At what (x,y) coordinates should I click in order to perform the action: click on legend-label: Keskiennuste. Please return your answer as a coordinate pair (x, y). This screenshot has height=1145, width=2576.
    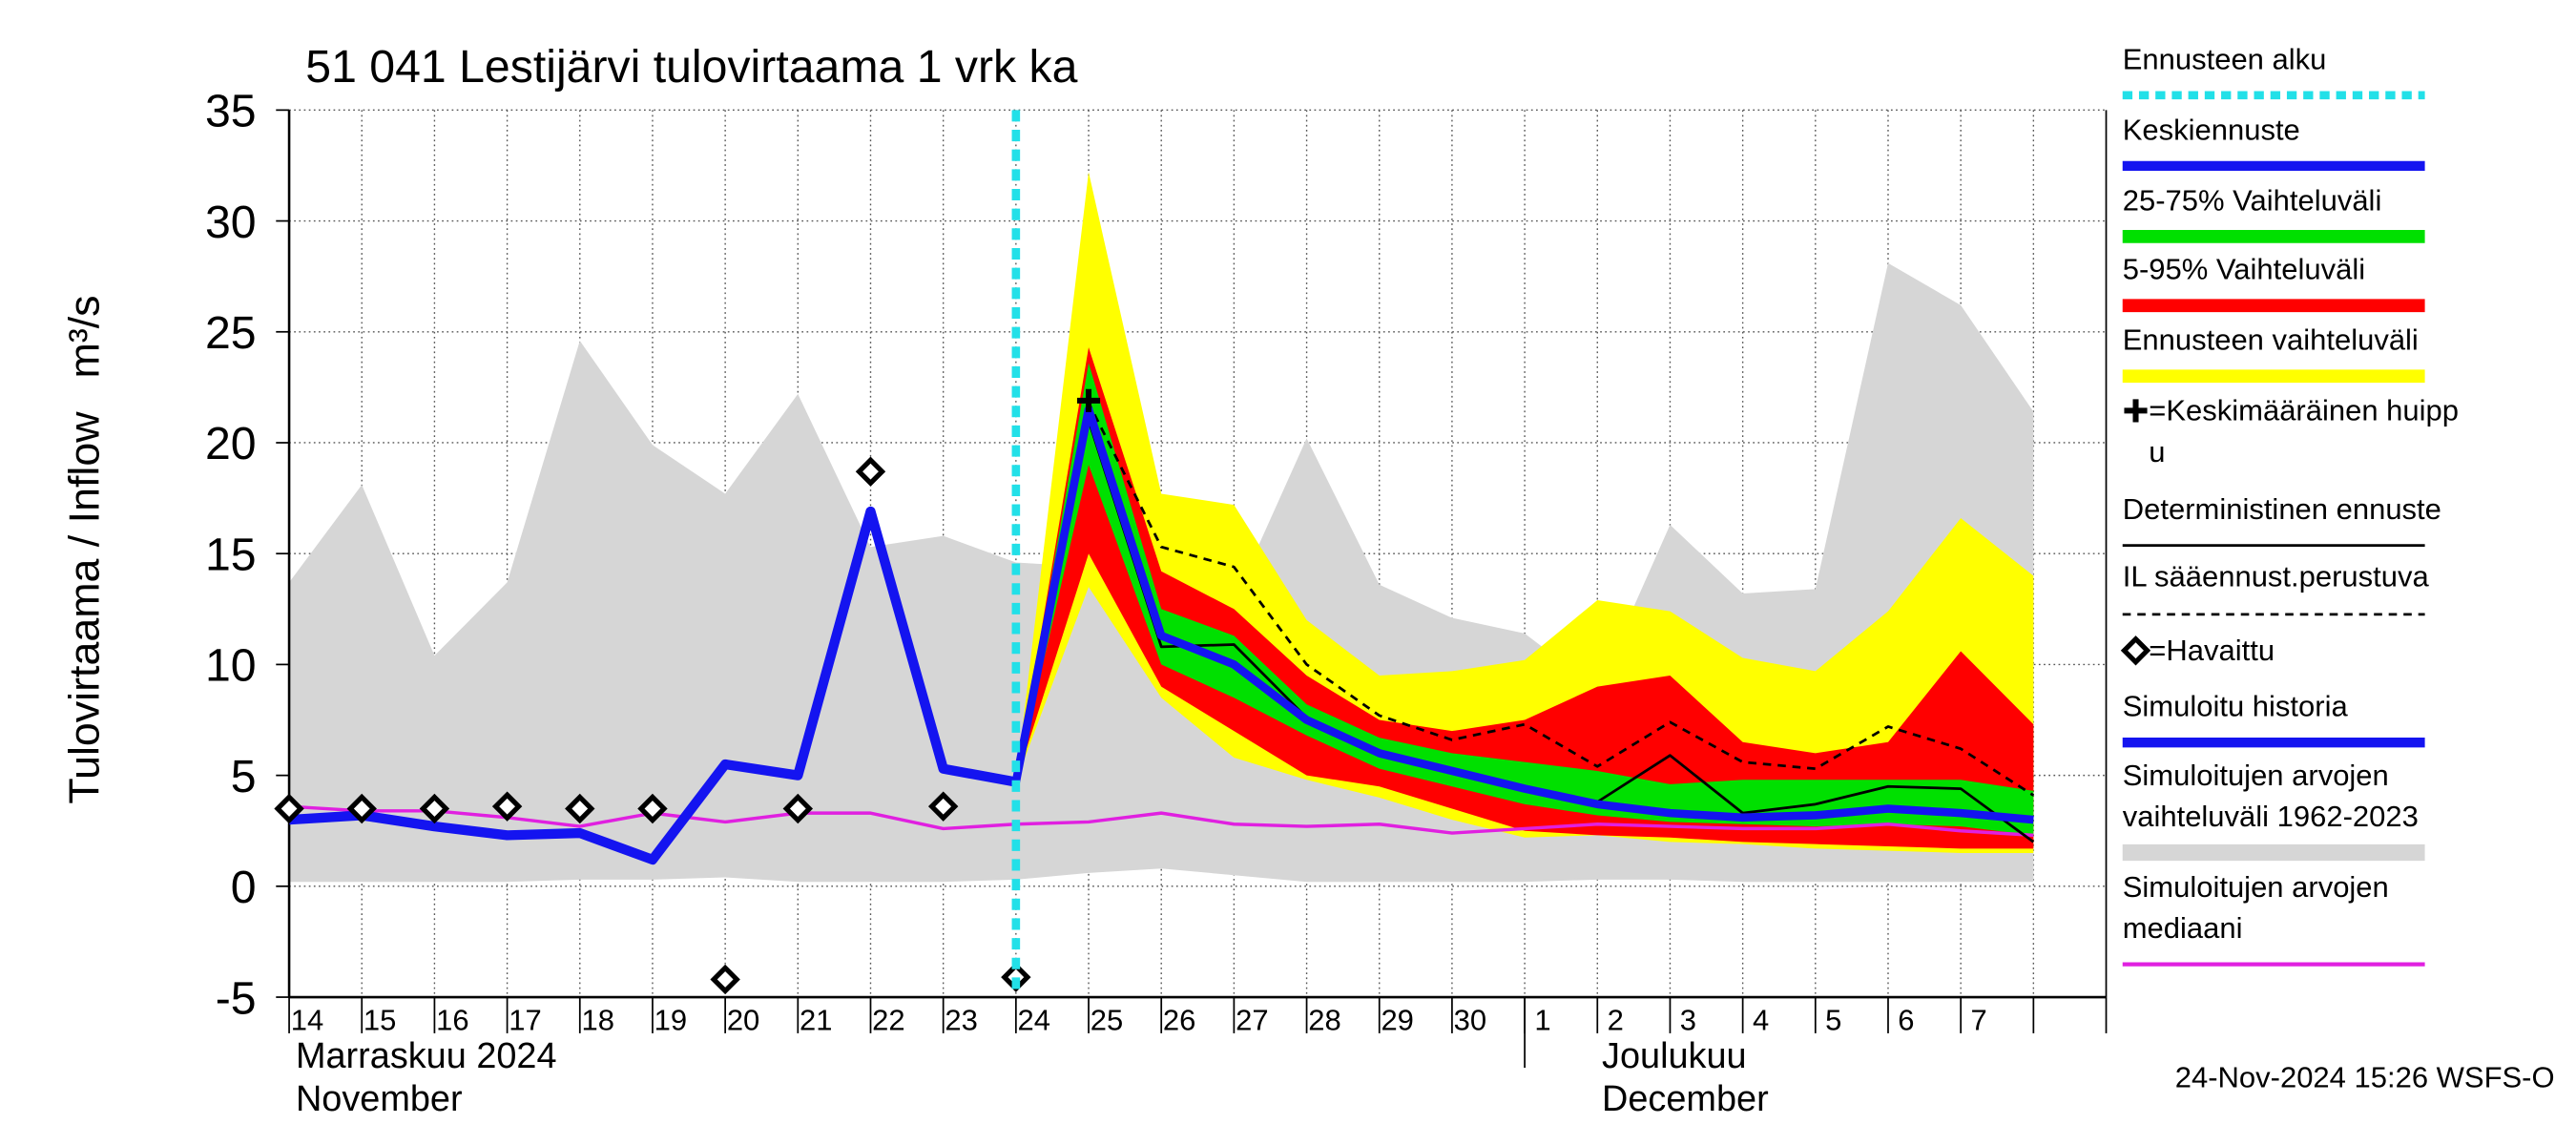
    Looking at the image, I should click on (2211, 129).